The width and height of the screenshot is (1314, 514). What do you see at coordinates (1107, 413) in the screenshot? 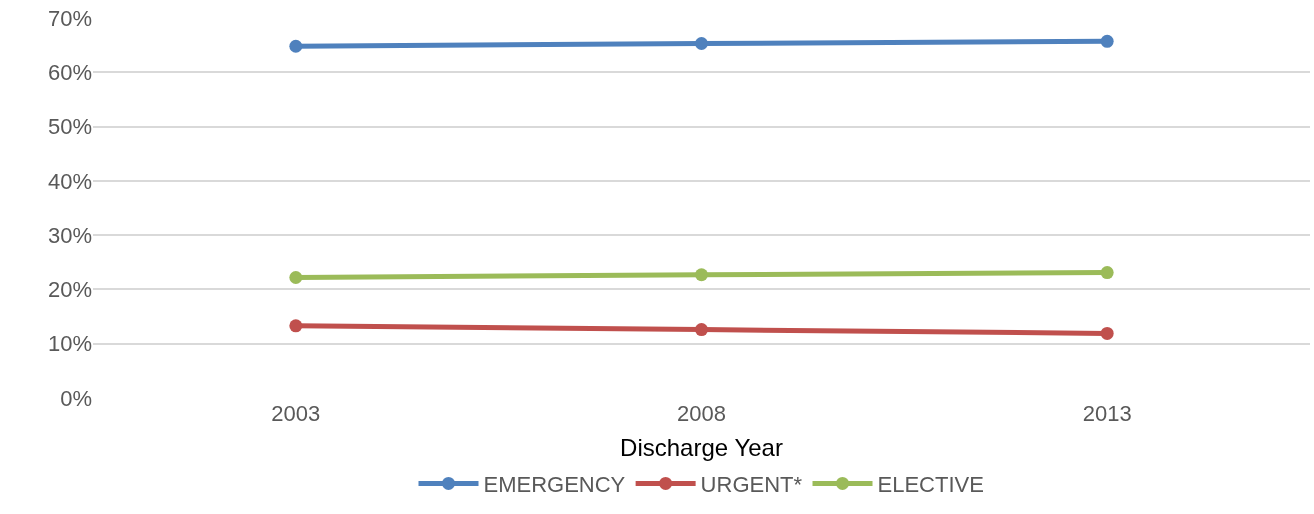
I see `x-tick-label: 2013` at bounding box center [1107, 413].